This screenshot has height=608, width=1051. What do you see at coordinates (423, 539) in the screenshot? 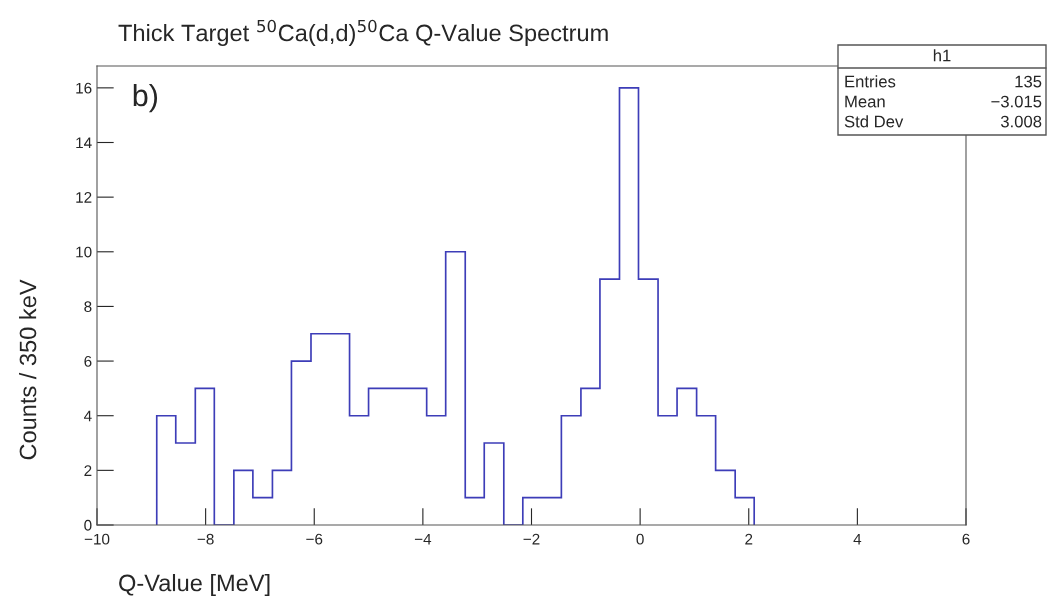
I see `x-tick-label: −4` at bounding box center [423, 539].